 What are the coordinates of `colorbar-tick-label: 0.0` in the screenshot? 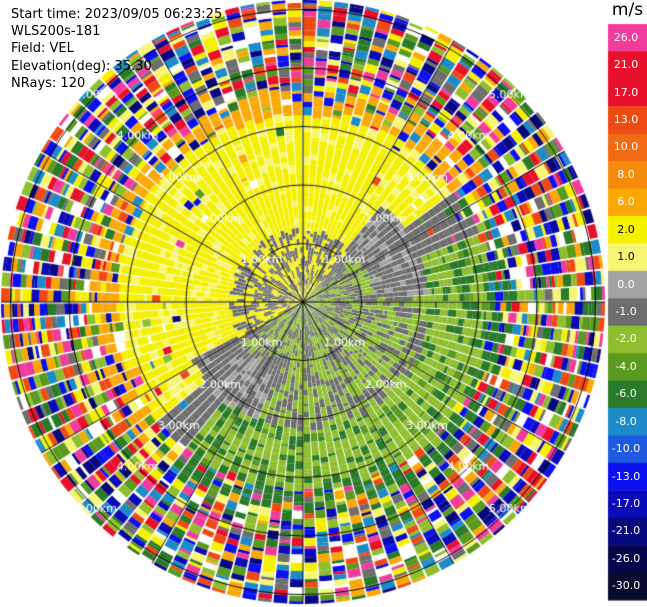 It's located at (626, 284).